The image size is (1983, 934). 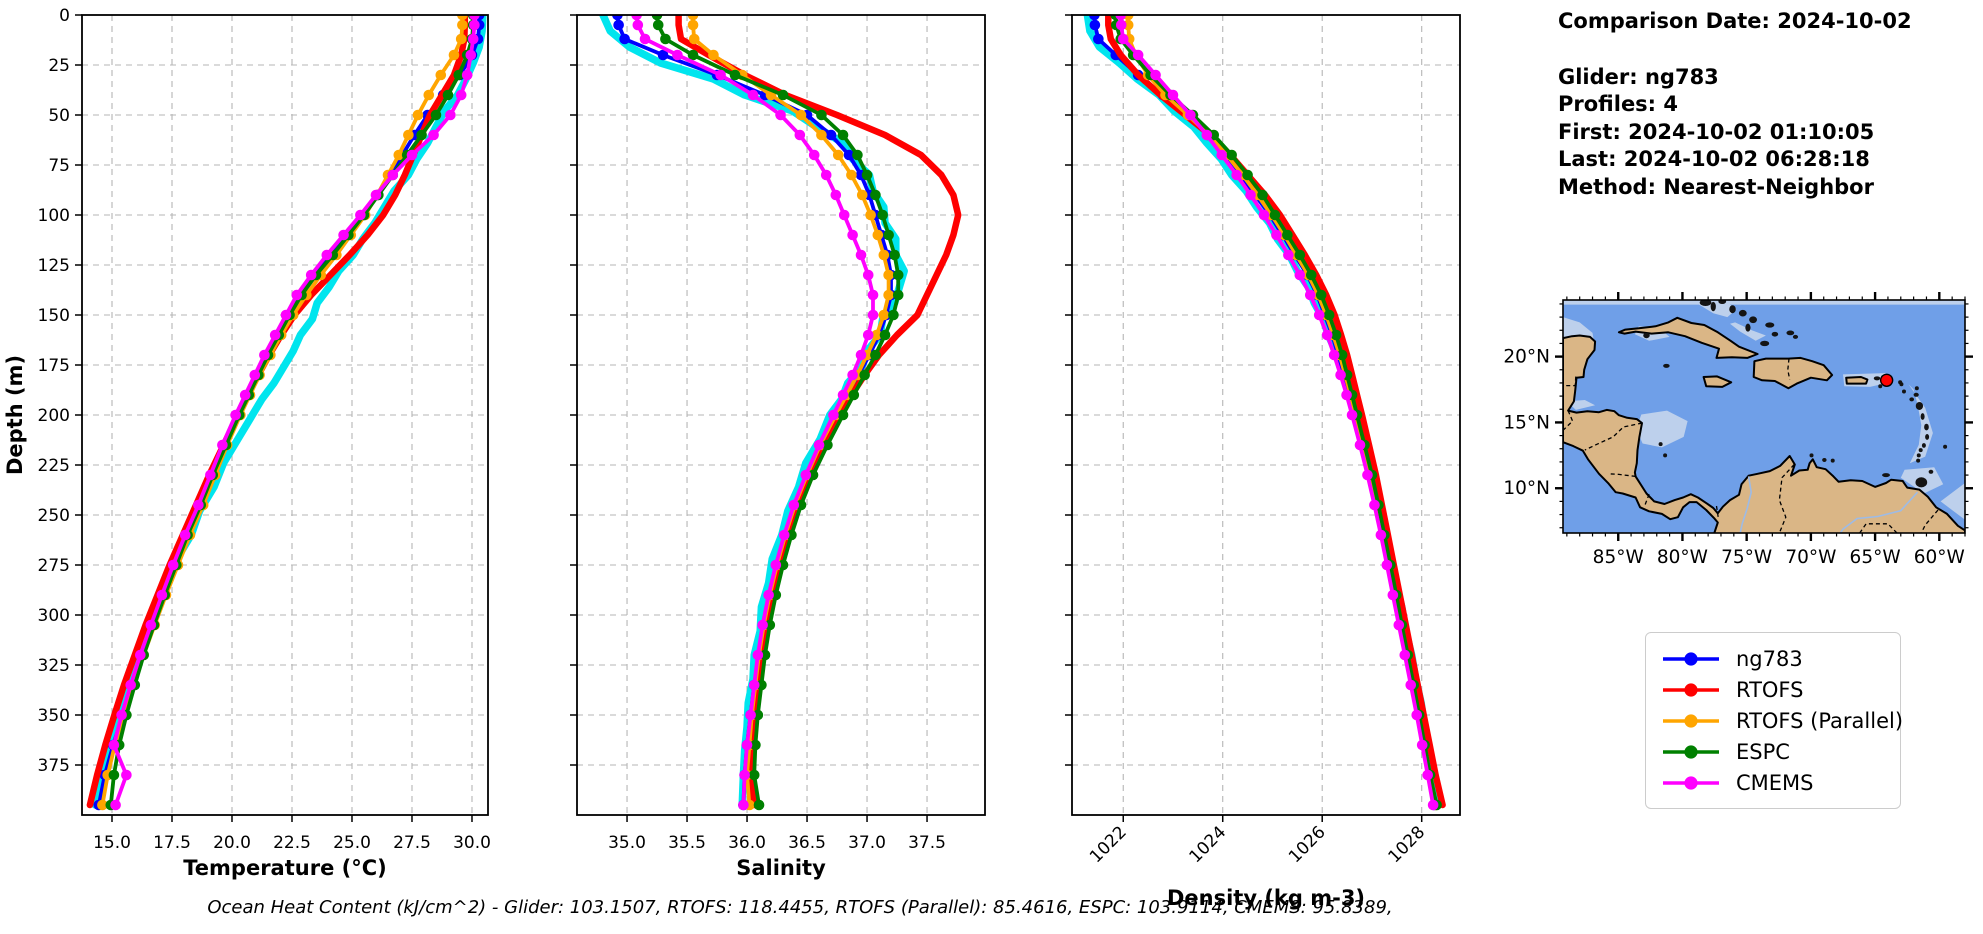 What do you see at coordinates (54, 666) in the screenshot?
I see `depth-tick-label: 325` at bounding box center [54, 666].